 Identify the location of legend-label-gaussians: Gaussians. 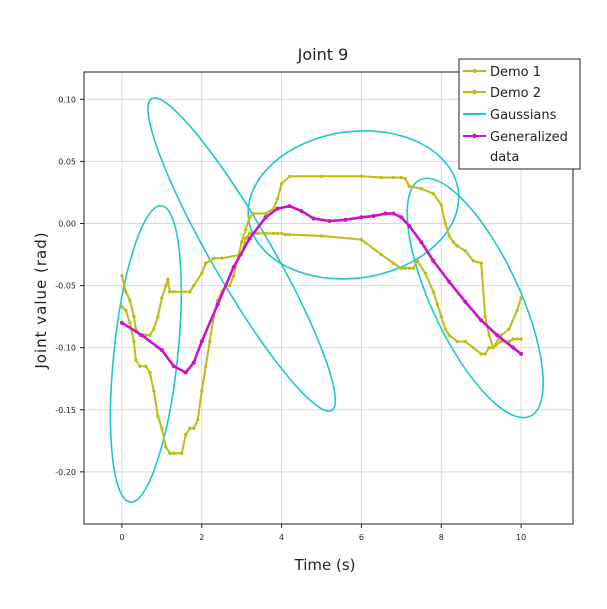
(523, 115).